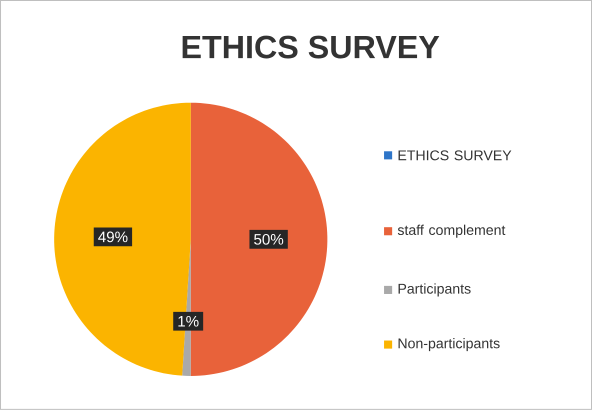 The width and height of the screenshot is (592, 410). I want to click on legend-label: Non-participants, so click(449, 345).